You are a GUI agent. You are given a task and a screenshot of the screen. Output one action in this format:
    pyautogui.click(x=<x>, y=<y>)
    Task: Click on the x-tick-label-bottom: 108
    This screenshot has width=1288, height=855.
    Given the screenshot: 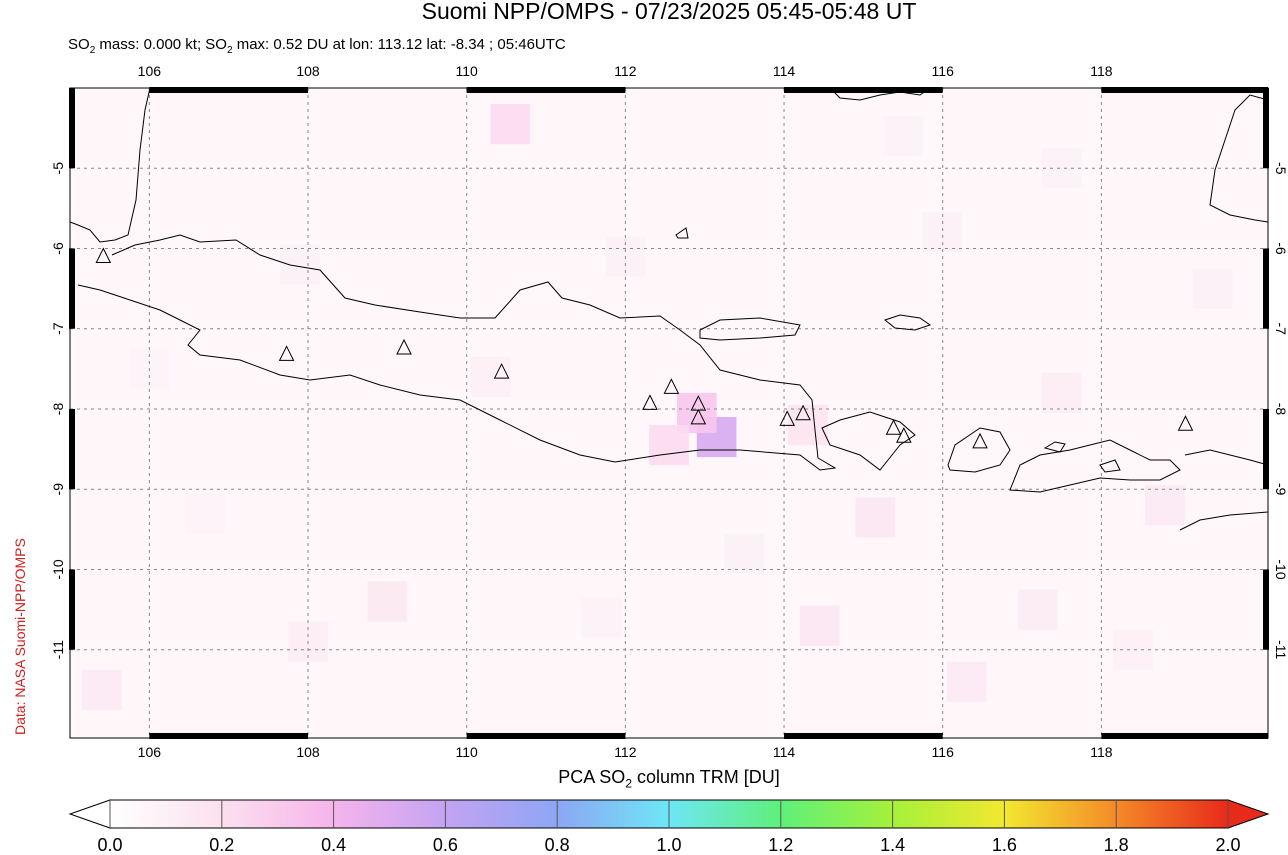 What is the action you would take?
    pyautogui.click(x=308, y=752)
    